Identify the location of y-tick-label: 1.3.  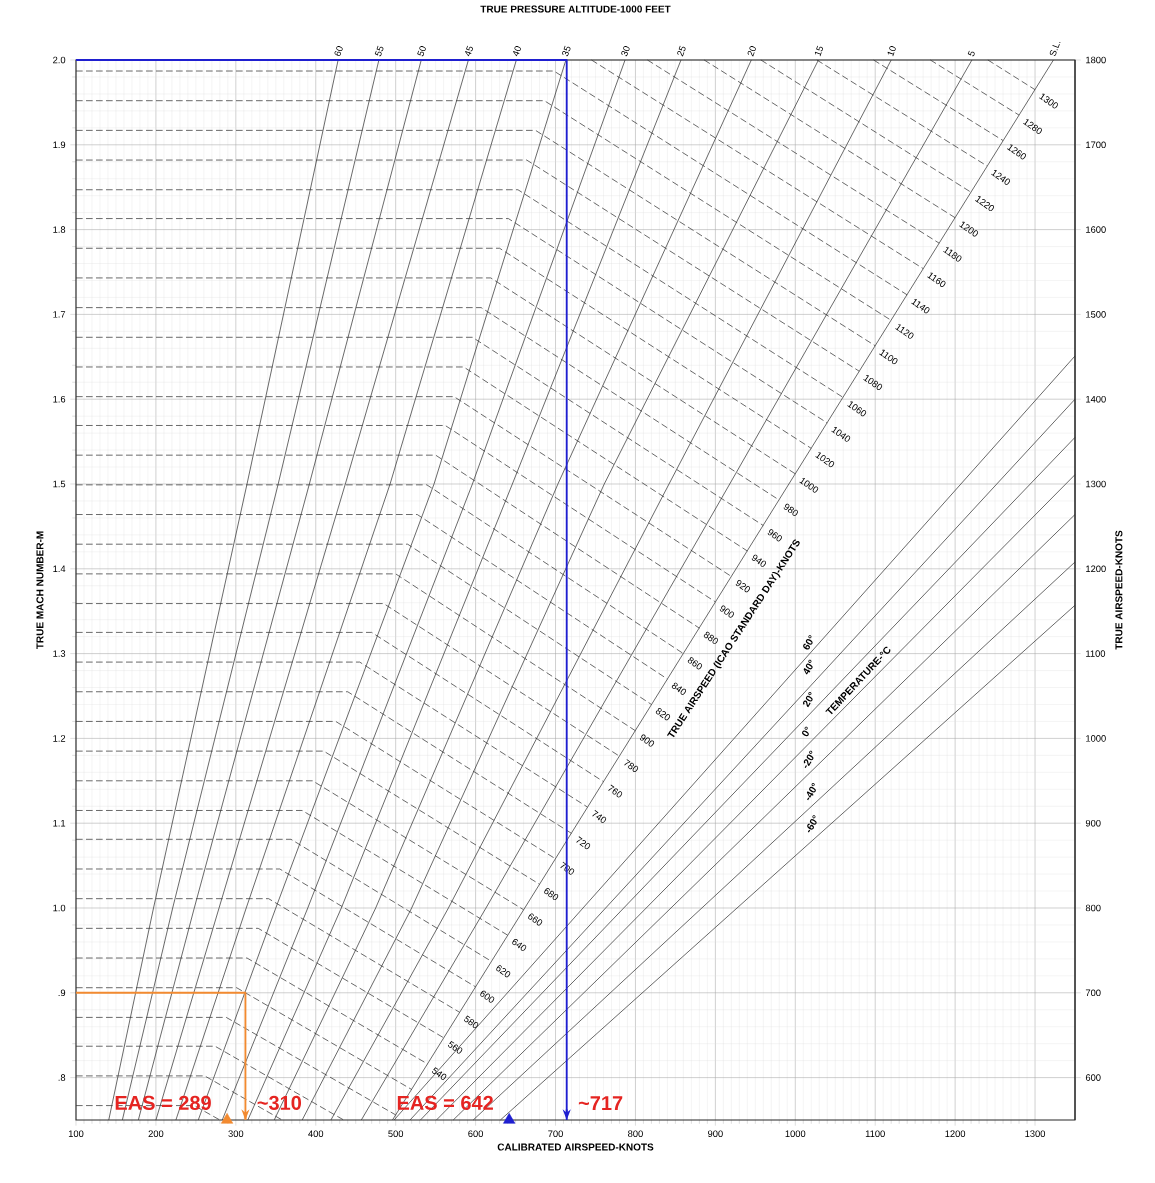
(59, 653).